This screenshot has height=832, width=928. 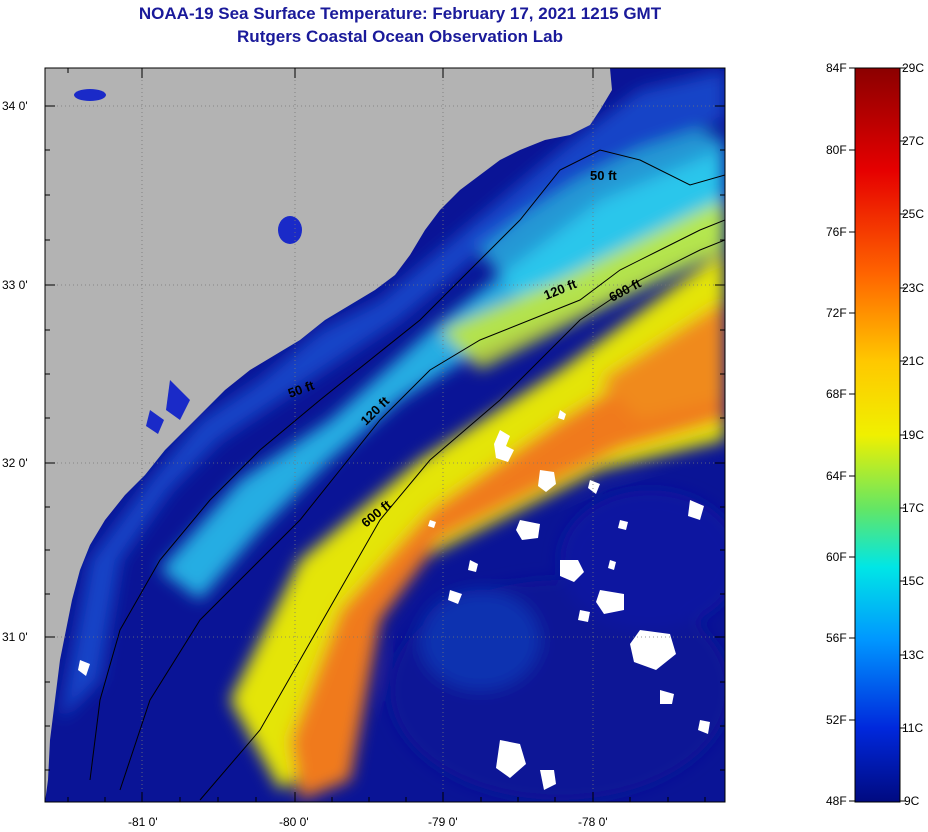 What do you see at coordinates (913, 214) in the screenshot?
I see `colorbar-c-label: 25C` at bounding box center [913, 214].